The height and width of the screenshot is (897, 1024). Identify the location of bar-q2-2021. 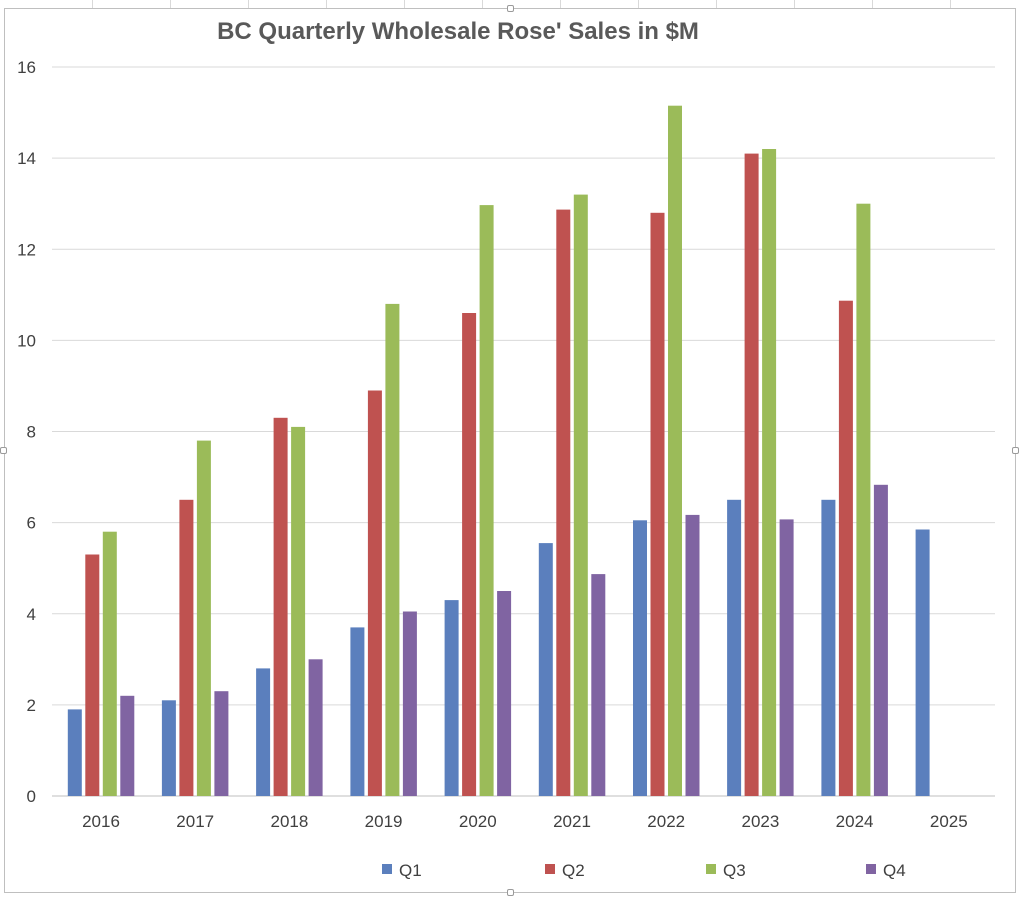
(563, 503).